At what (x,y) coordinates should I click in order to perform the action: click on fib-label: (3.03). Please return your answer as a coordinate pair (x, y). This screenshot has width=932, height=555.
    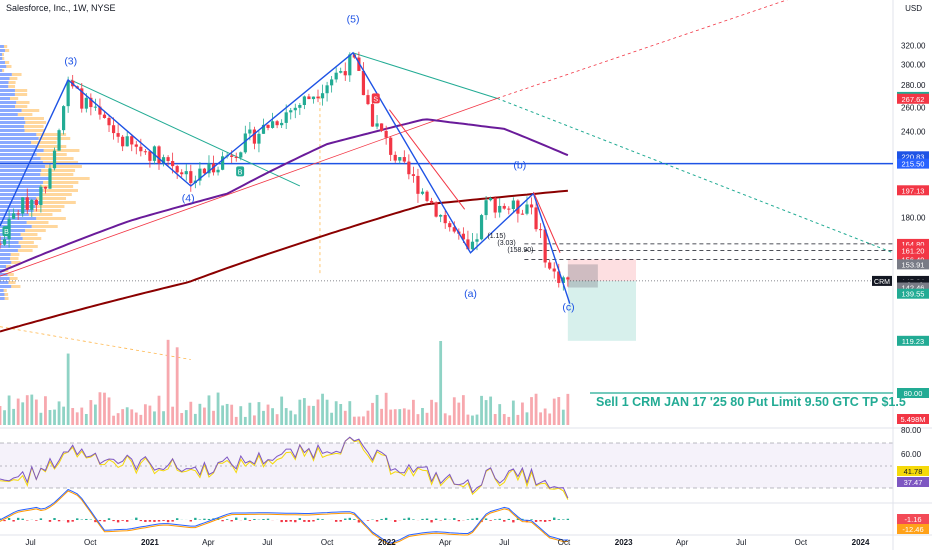
    Looking at the image, I should click on (506, 243).